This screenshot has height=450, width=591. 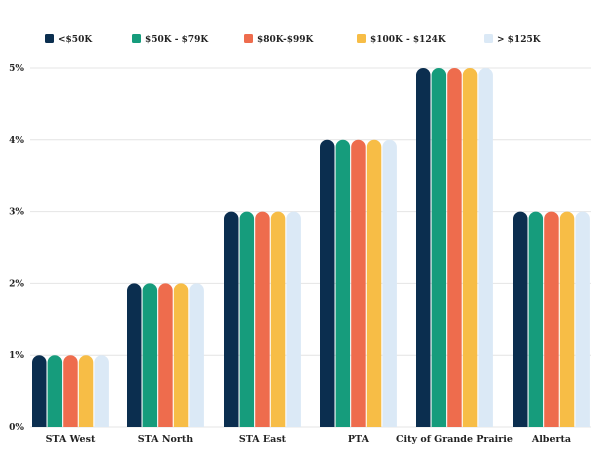 I want to click on x-category-label: City of Grande Prairie, so click(x=454, y=439).